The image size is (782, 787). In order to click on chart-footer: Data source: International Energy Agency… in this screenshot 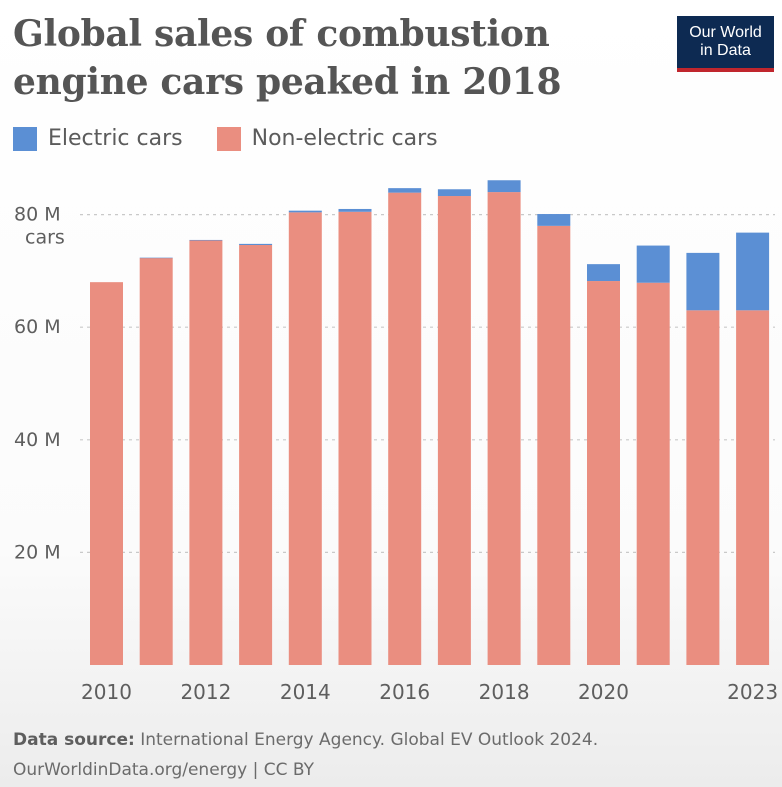, I will do `click(305, 755)`.